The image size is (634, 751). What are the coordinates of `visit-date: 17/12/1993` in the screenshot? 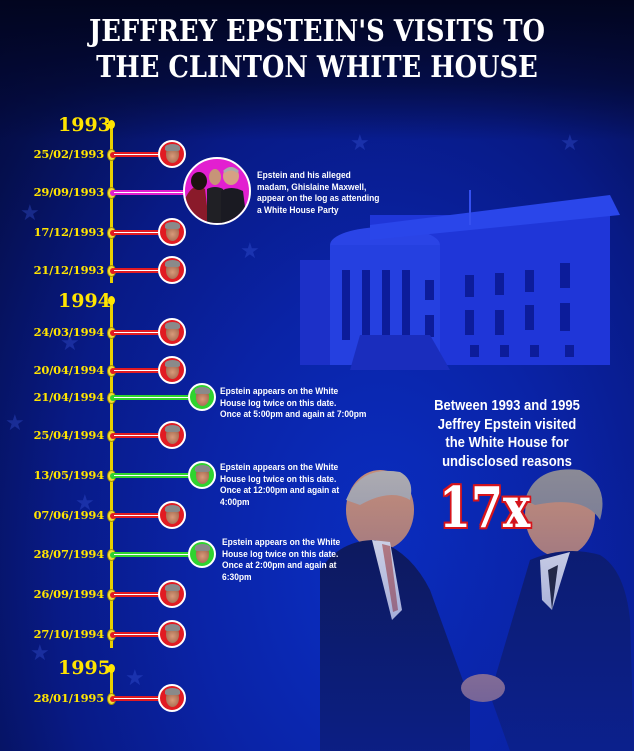 It's located at (69, 232).